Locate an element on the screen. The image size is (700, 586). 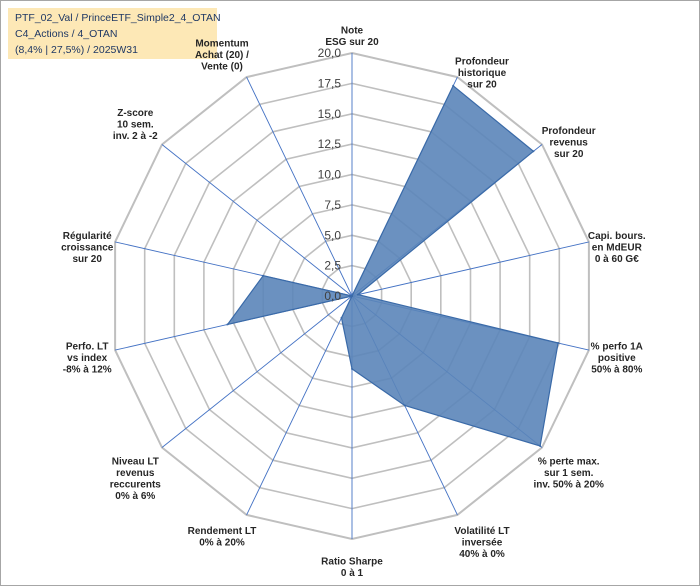
axis-label-1: Note ESG sur 20 is located at coordinates (352, 37).